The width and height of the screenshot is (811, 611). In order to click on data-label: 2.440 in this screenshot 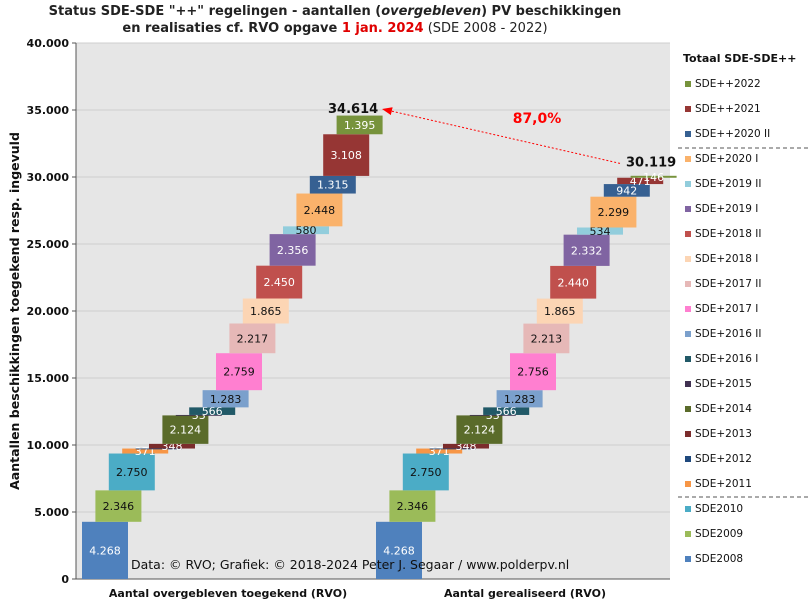, I will do `click(573, 282)`.